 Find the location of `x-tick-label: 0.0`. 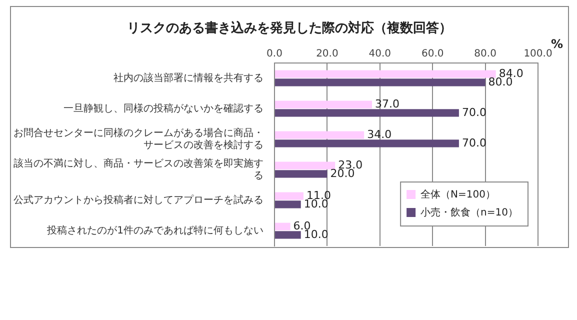

x-tick-label: 0.0 is located at coordinates (274, 54).